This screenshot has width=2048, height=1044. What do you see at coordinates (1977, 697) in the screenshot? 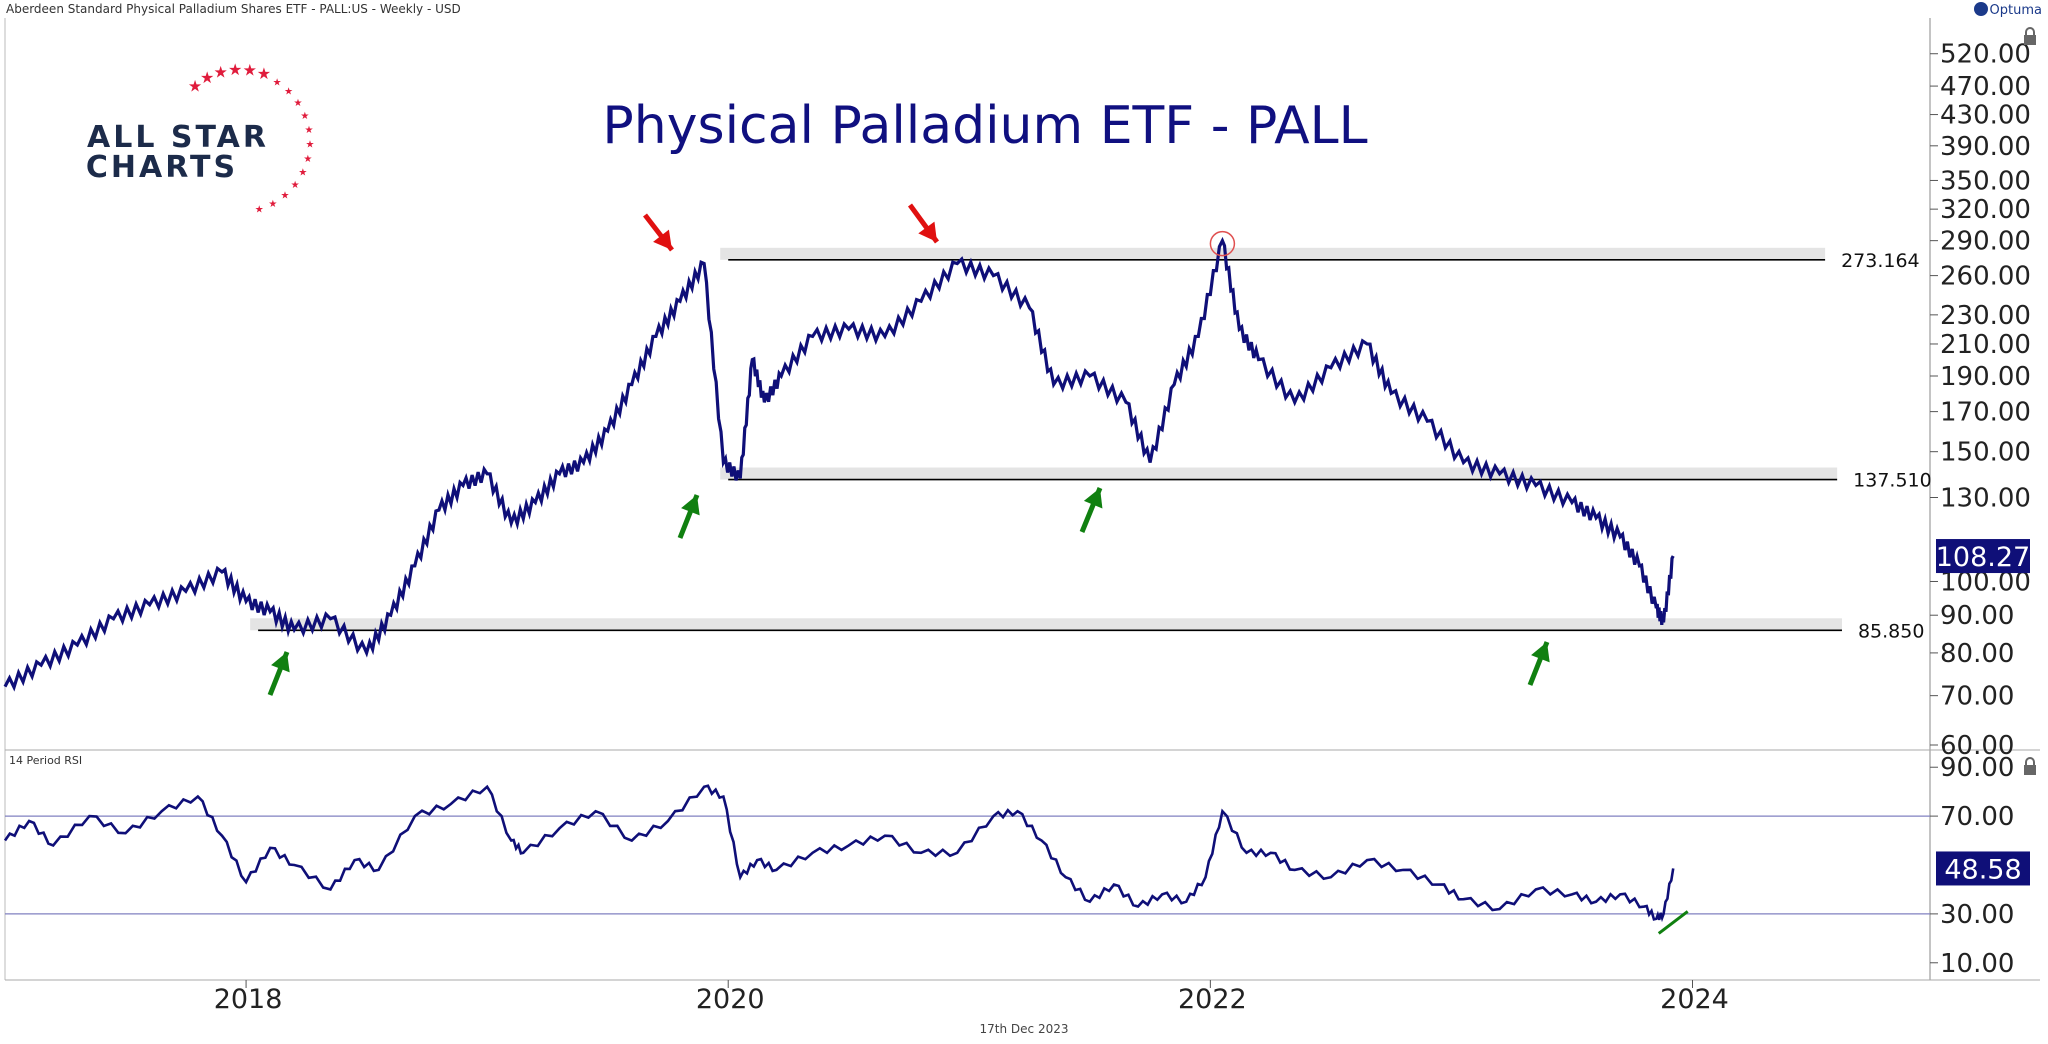
I see `price-tick-label: 70.00` at bounding box center [1977, 697].